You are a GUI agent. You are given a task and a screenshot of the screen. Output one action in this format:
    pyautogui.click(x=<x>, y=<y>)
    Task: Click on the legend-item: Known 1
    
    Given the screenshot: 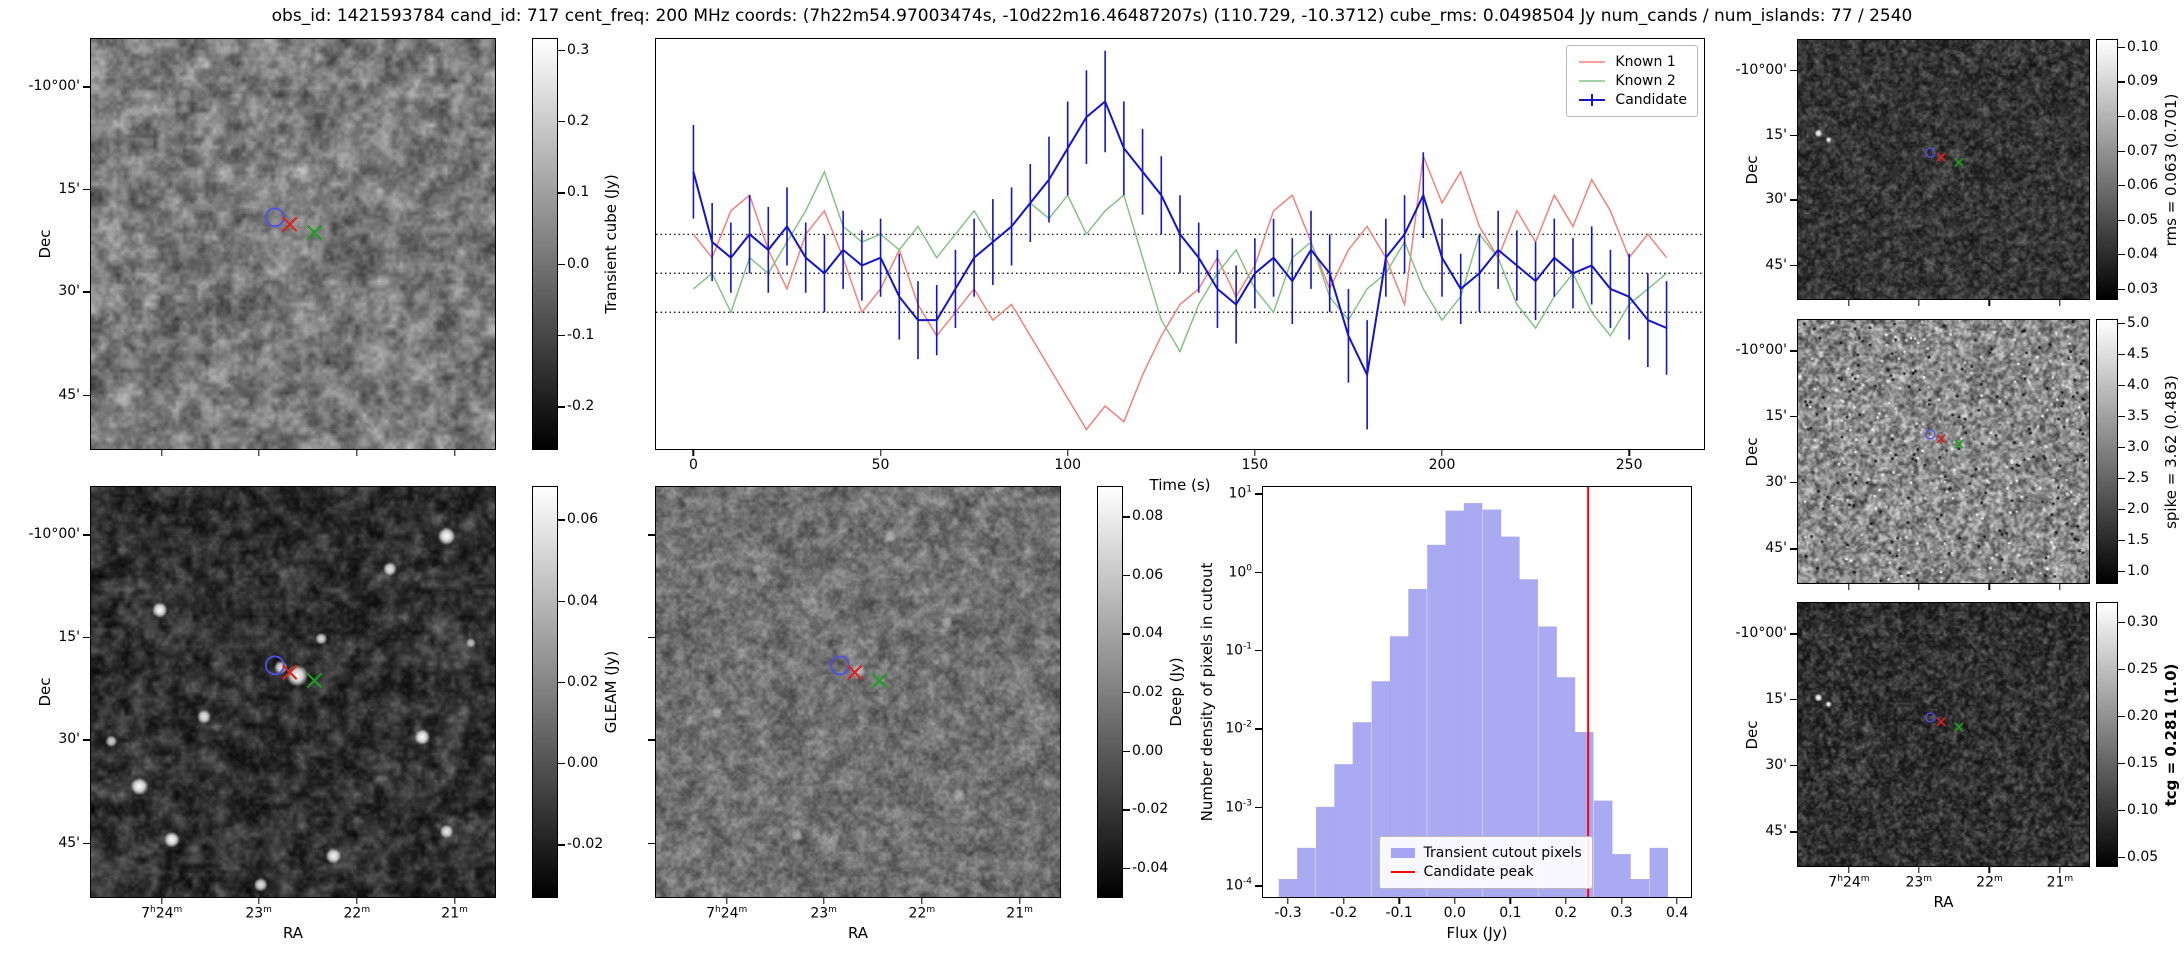 What is the action you would take?
    pyautogui.click(x=1632, y=62)
    